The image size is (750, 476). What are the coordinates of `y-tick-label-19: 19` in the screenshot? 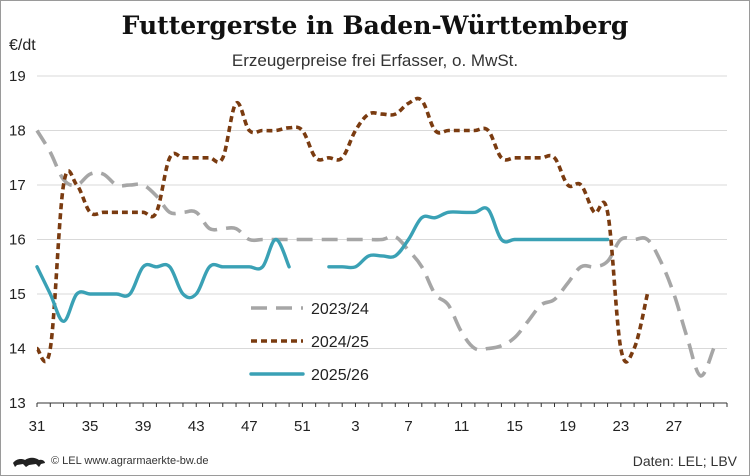 It's located at (17, 76).